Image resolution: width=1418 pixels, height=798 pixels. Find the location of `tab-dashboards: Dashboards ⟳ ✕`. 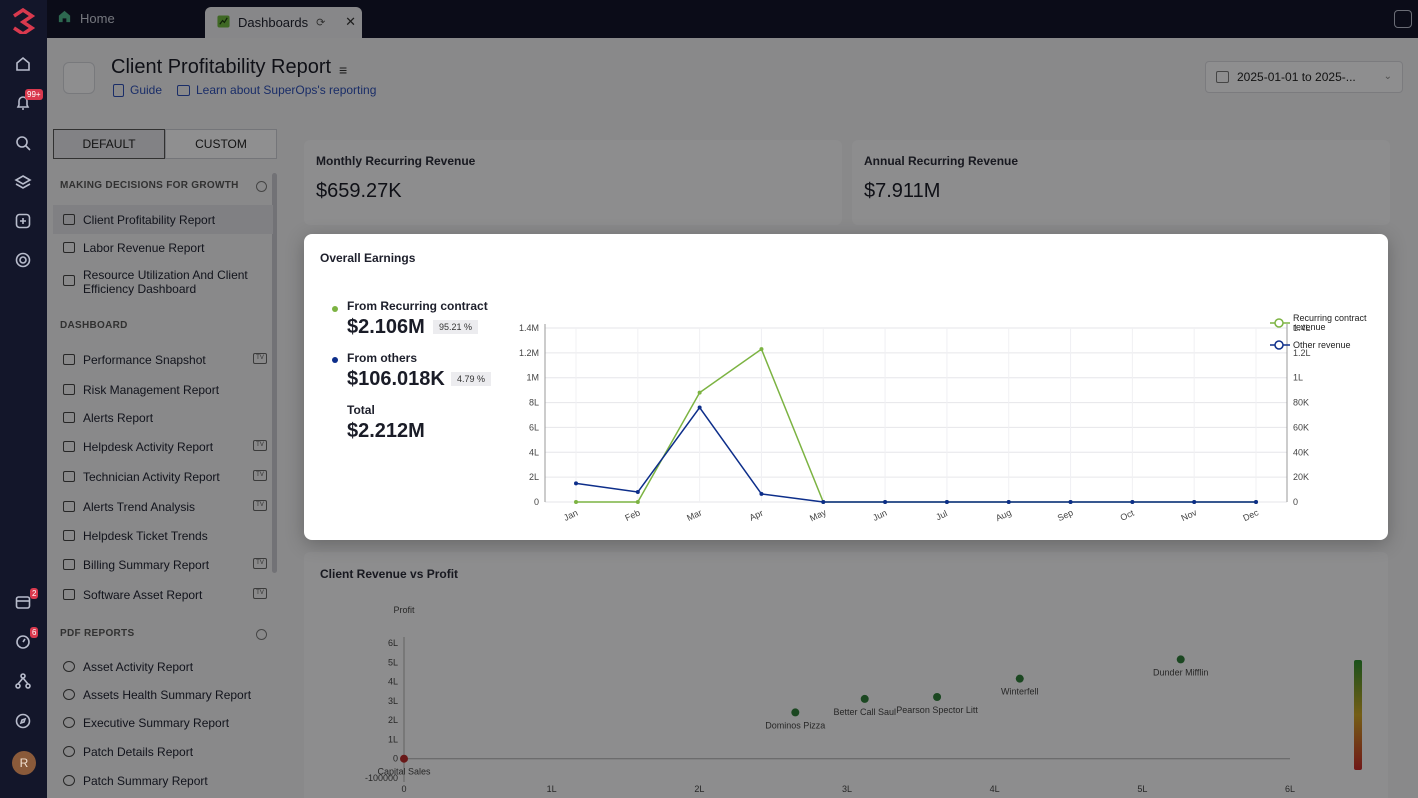

tab-dashboards: Dashboards ⟳ ✕ is located at coordinates (283, 22).